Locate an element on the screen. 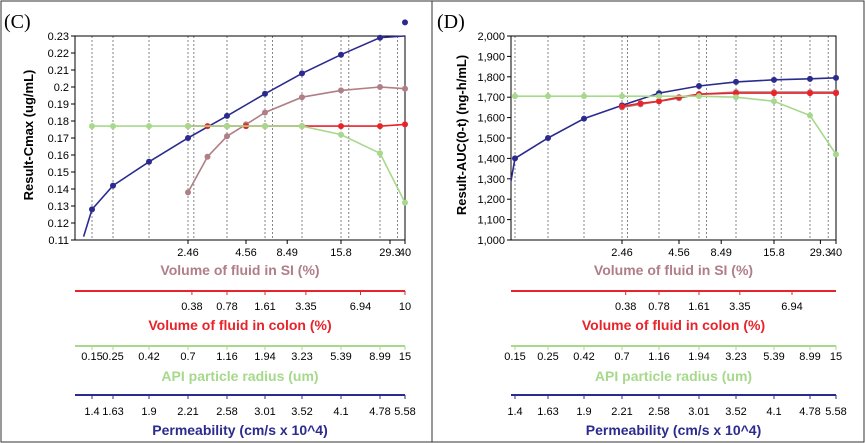 The image size is (865, 443). x-tick-label: 8.99 is located at coordinates (379, 357).